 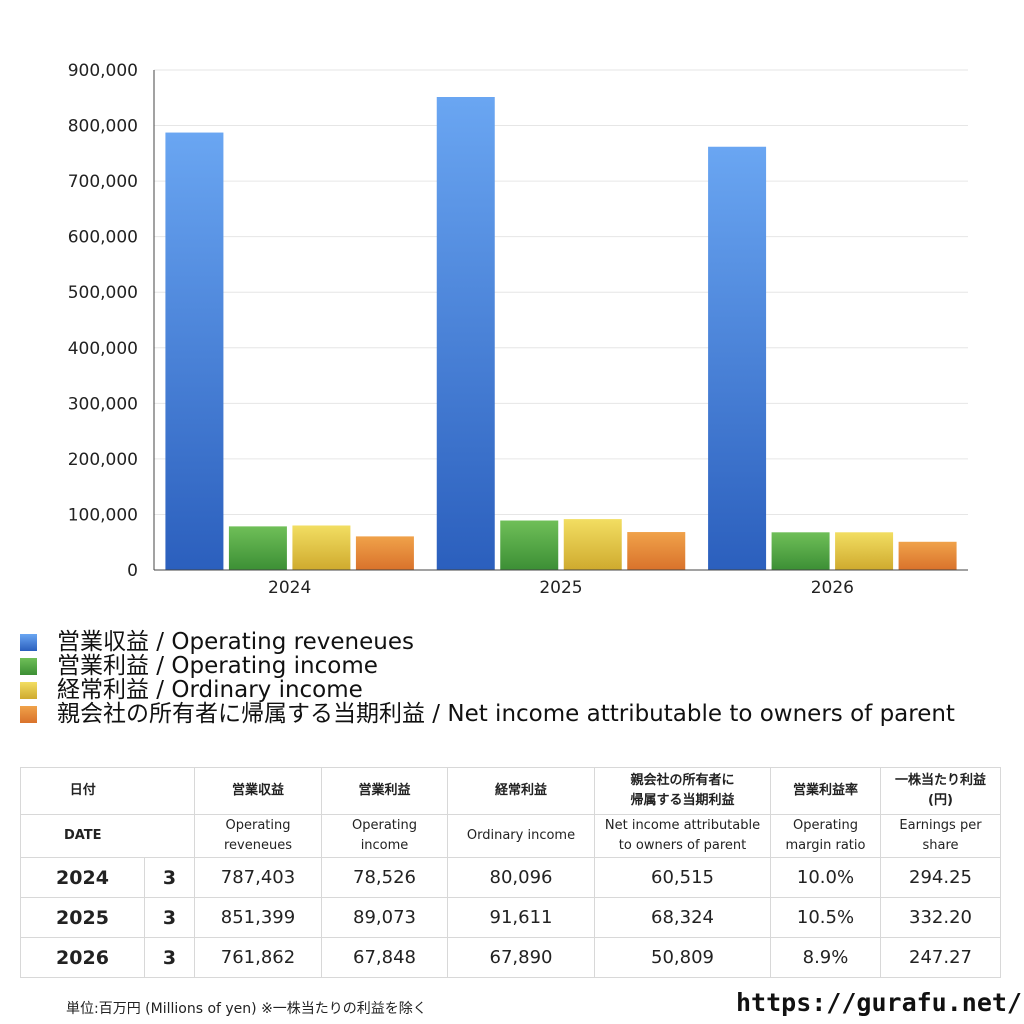 What do you see at coordinates (560, 588) in the screenshot?
I see `x-tick-label: 2025` at bounding box center [560, 588].